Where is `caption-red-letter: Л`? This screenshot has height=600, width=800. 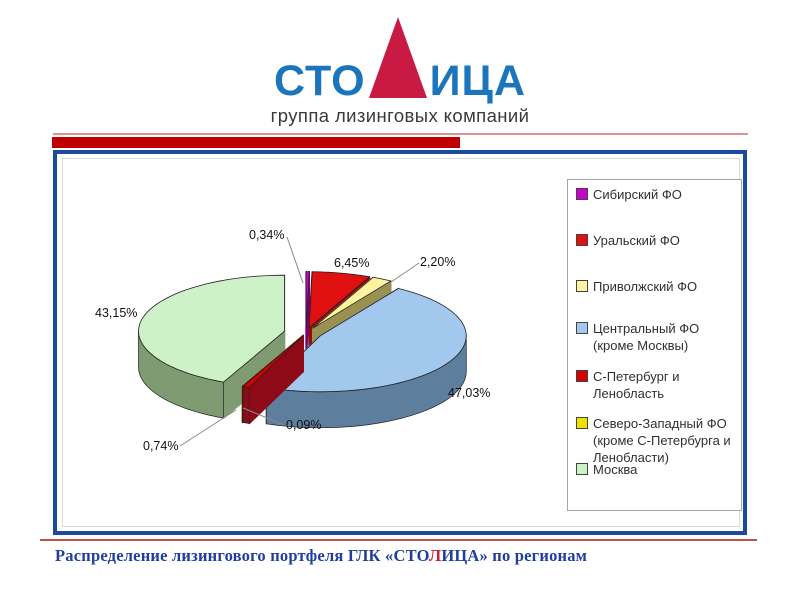 caption-red-letter: Л is located at coordinates (435, 555).